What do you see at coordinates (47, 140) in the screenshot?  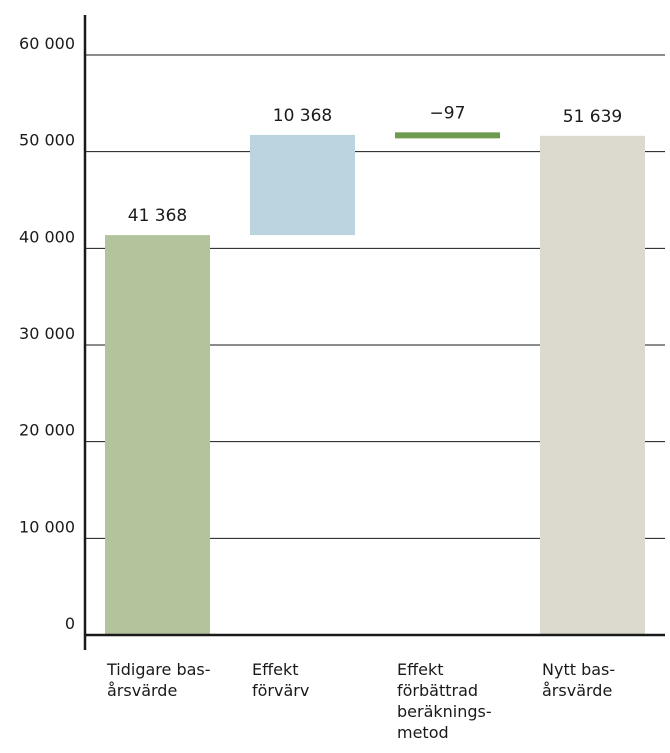 I see `y-tick-label: 50 000` at bounding box center [47, 140].